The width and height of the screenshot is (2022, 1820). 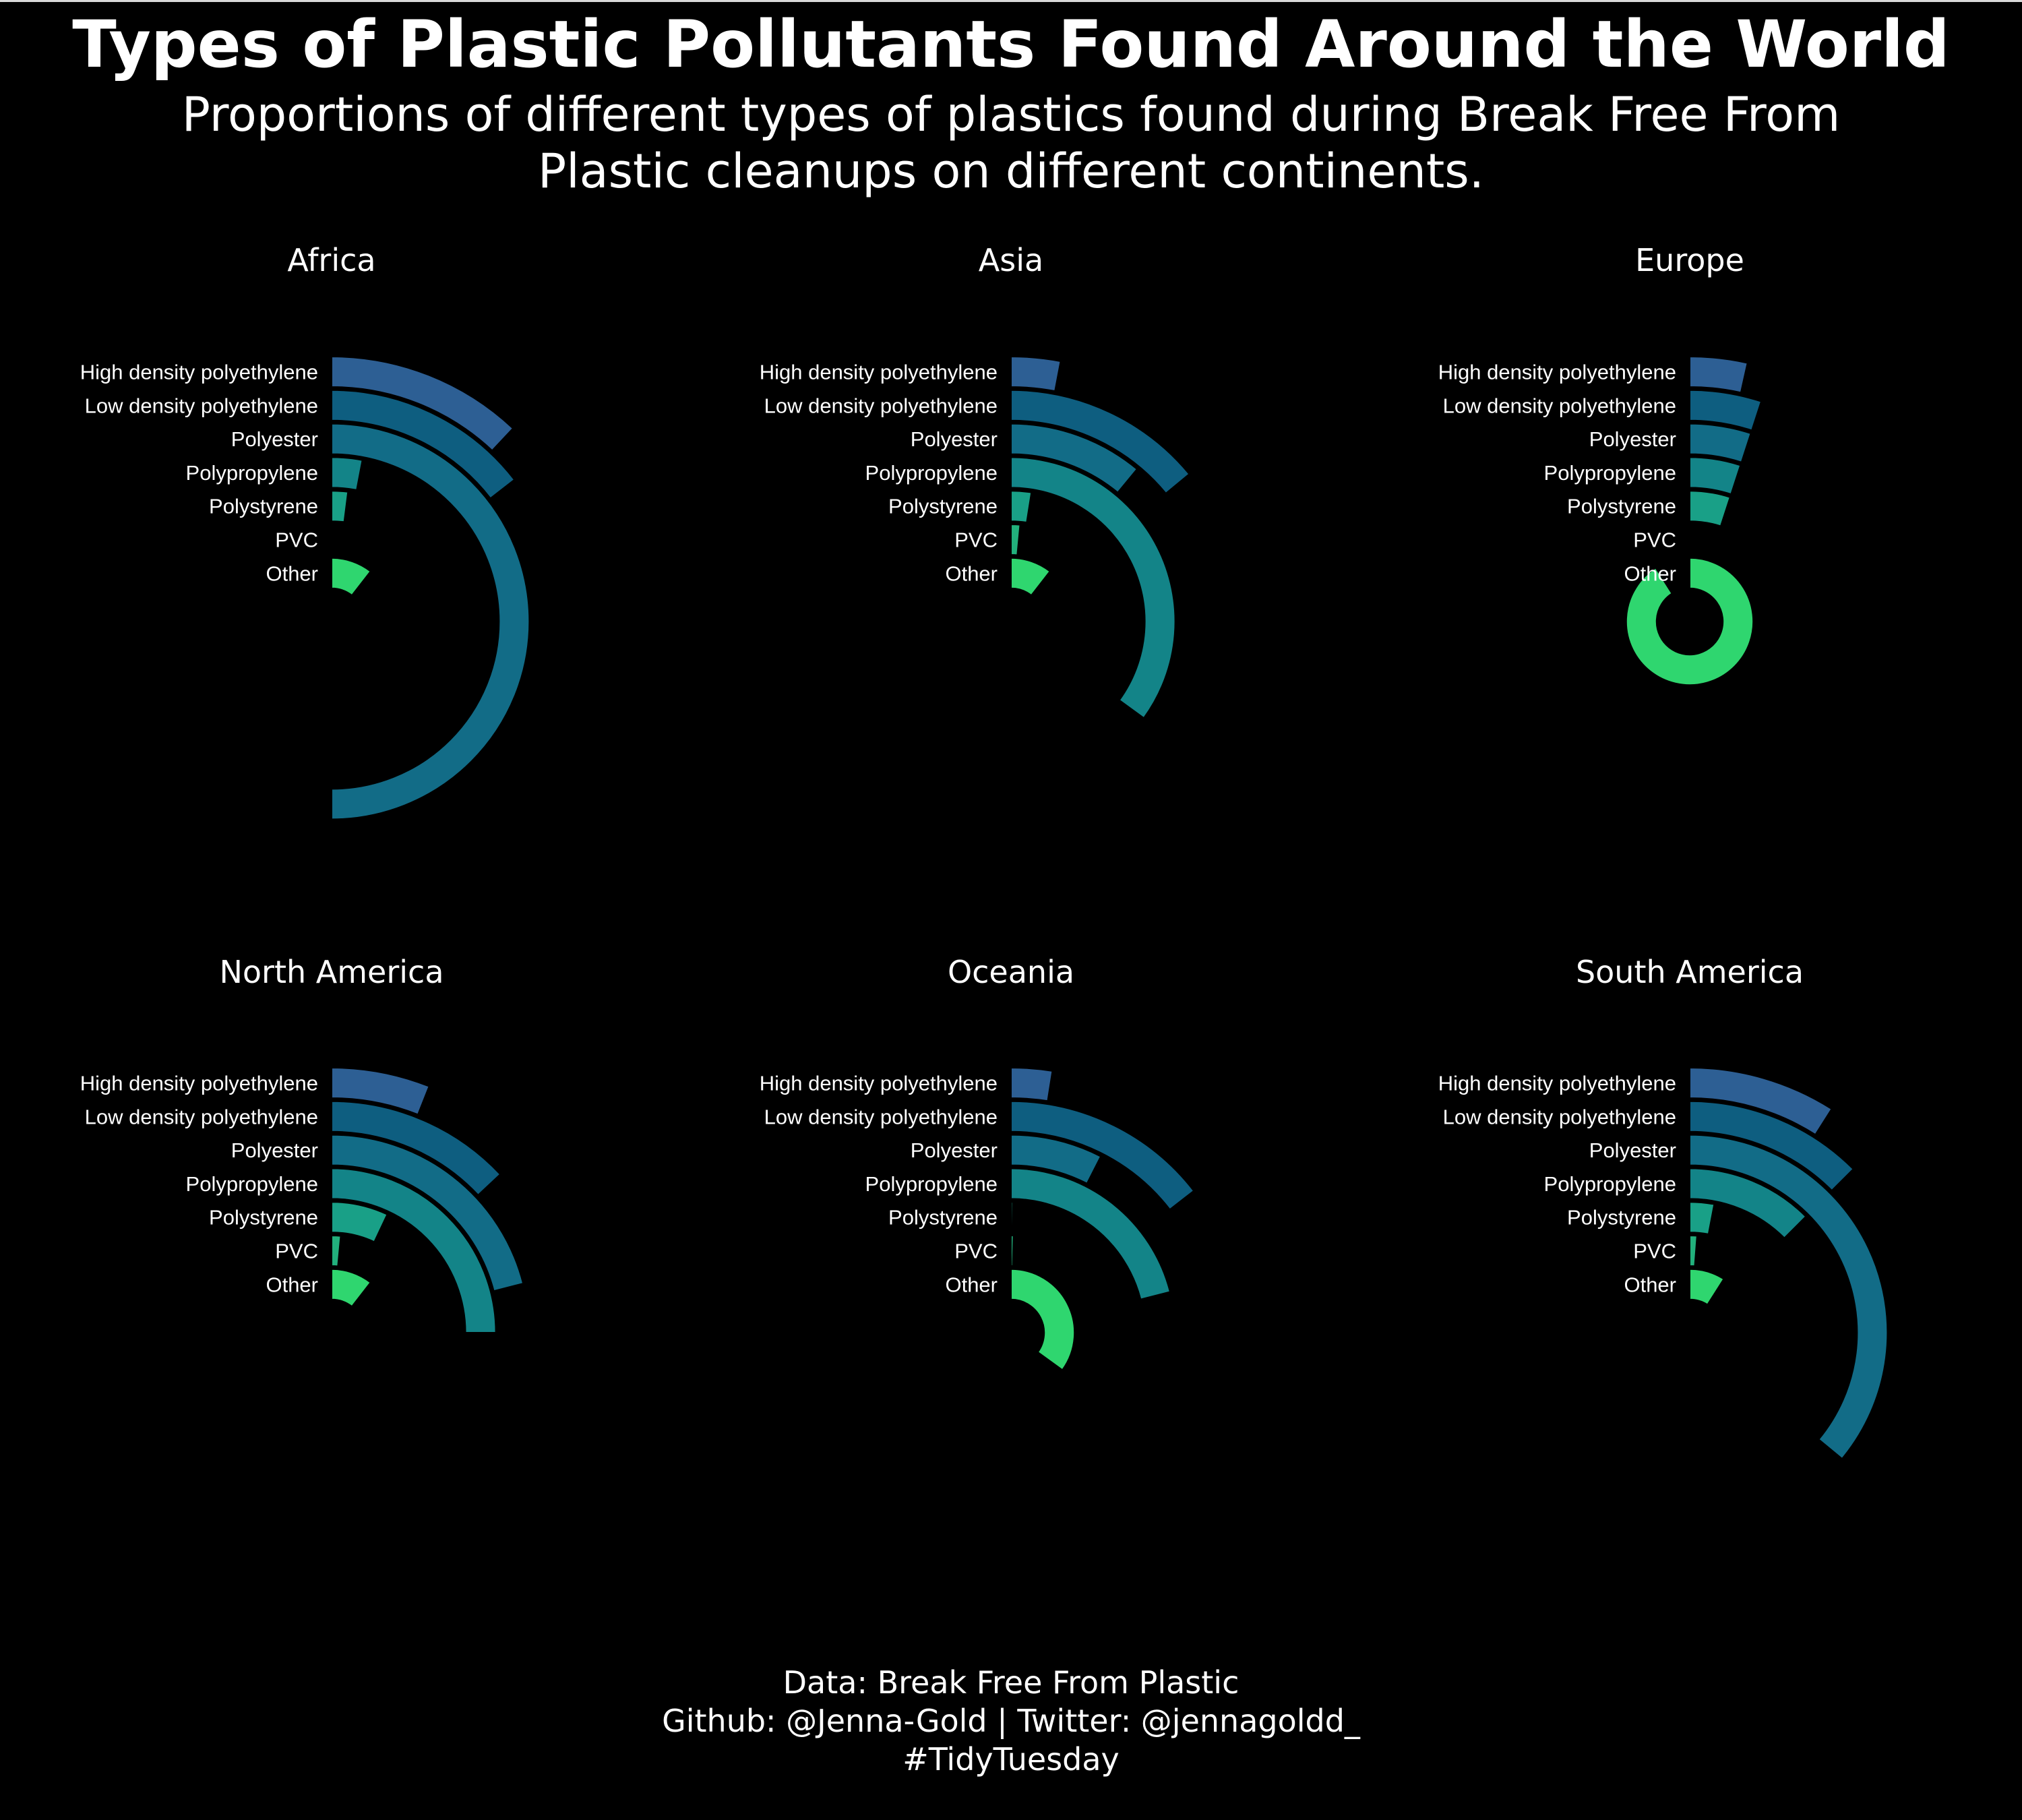 I want to click on label-africa-low-density-polyethylene: Low density polyethylene, so click(x=202, y=405).